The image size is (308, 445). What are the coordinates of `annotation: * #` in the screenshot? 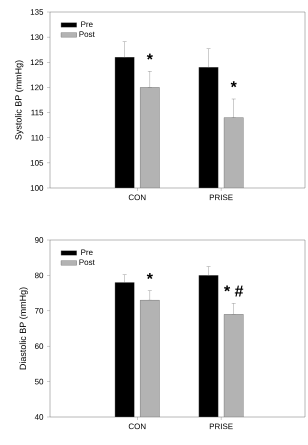 It's located at (234, 290).